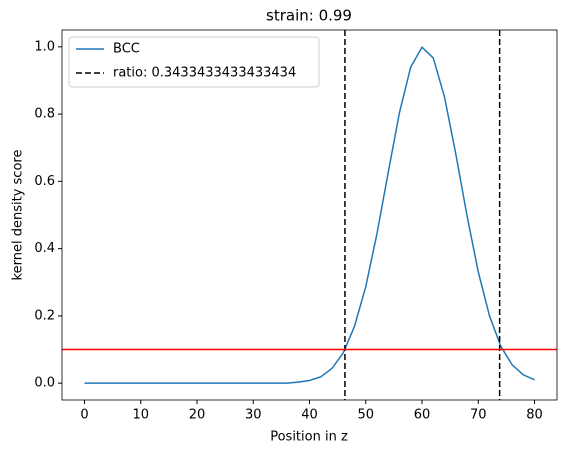 The height and width of the screenshot is (454, 567). I want to click on x-tick-label: 50, so click(365, 415).